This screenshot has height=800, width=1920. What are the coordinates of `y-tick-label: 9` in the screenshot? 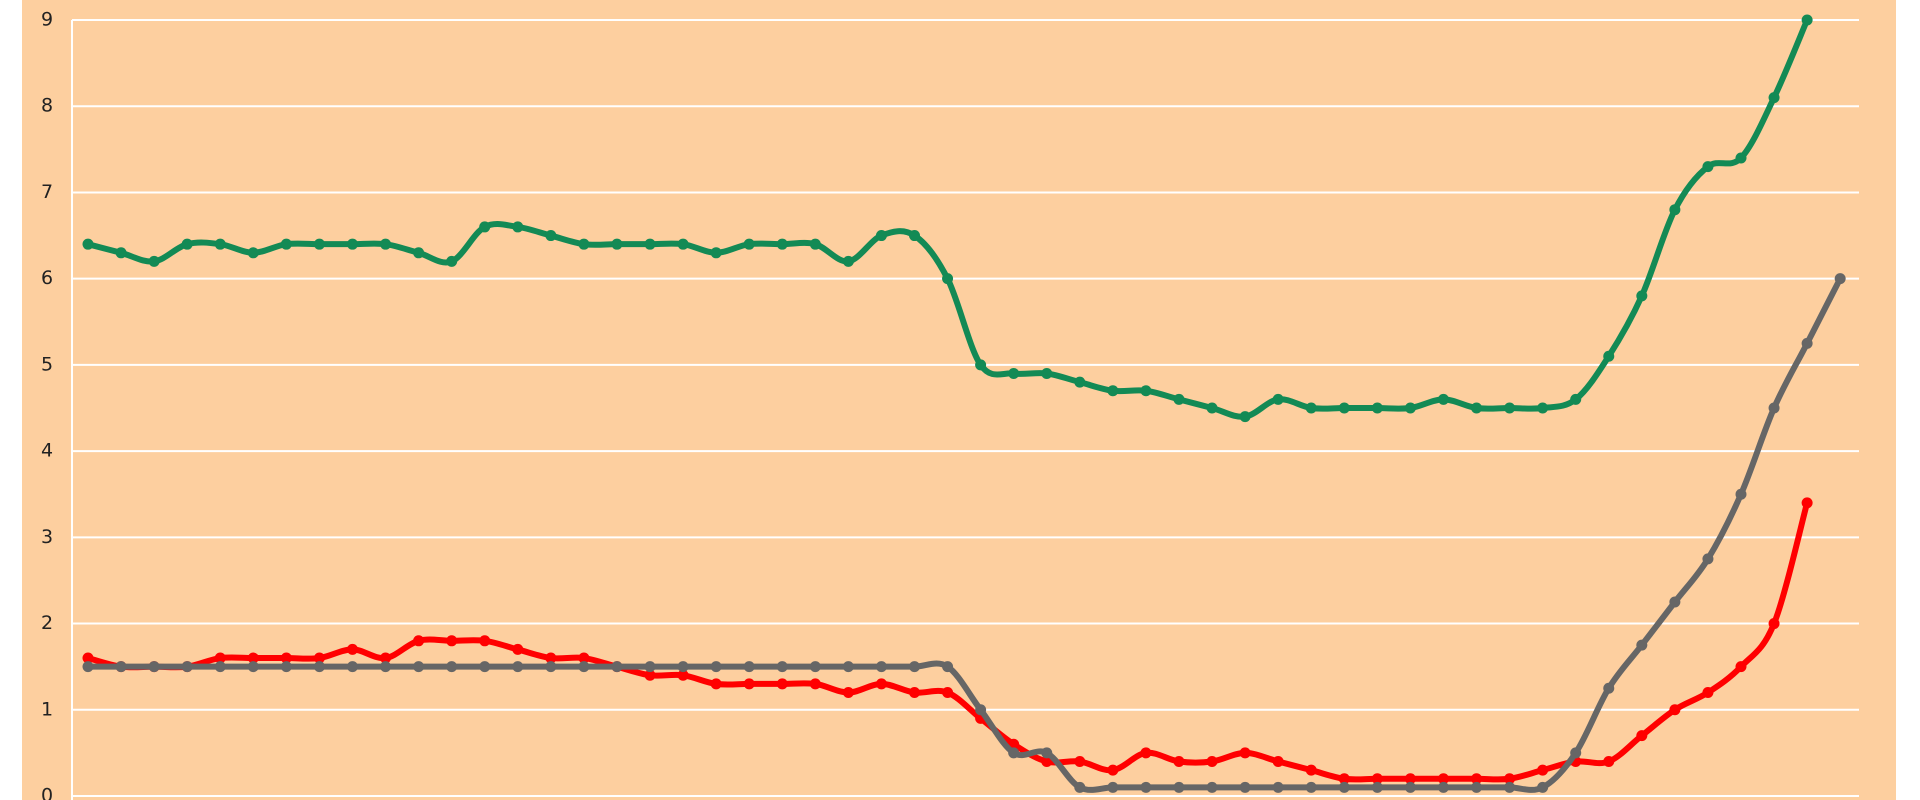 It's located at (47, 20).